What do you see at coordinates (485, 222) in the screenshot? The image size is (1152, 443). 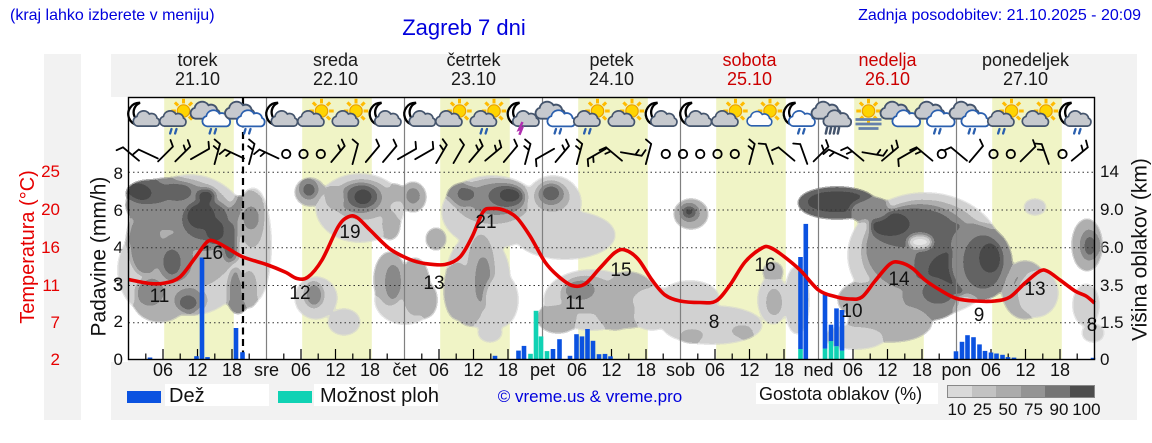 I see `svg-text: 21` at bounding box center [485, 222].